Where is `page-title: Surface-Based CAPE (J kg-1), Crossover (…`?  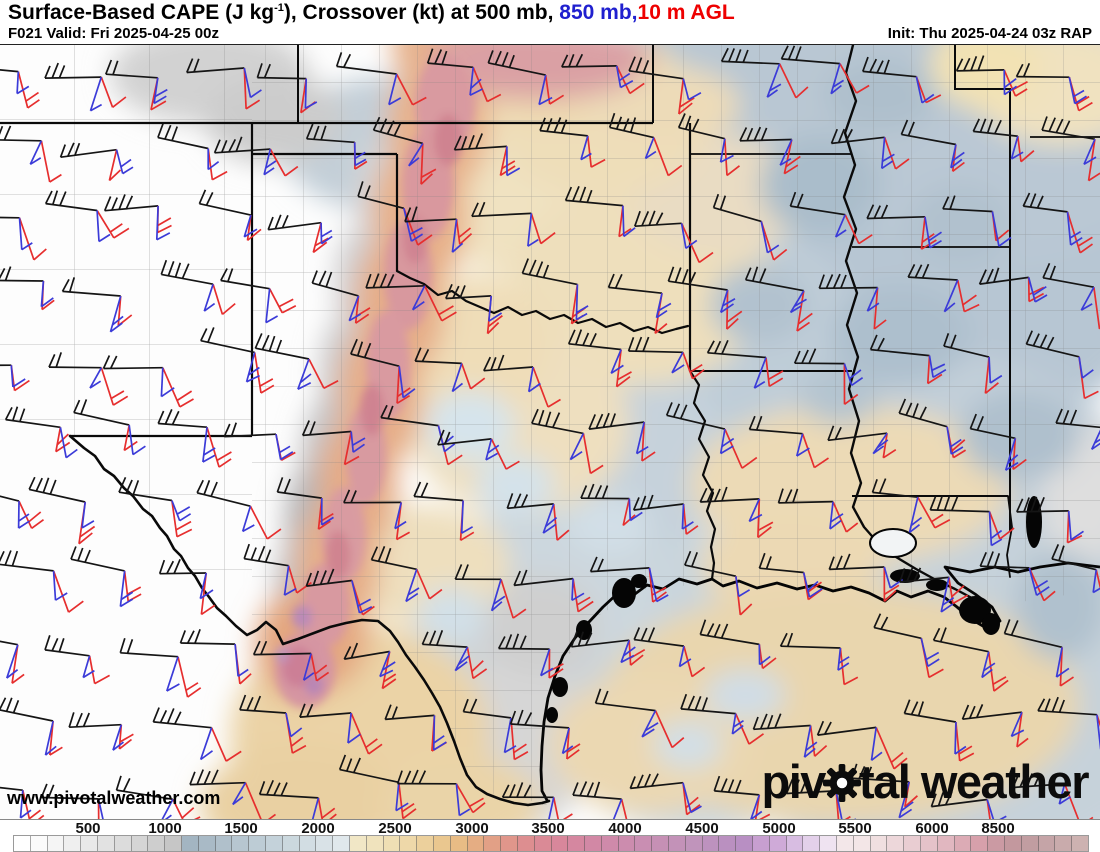
page-title: Surface-Based CAPE (J kg-1), Crossover (… is located at coordinates (371, 13).